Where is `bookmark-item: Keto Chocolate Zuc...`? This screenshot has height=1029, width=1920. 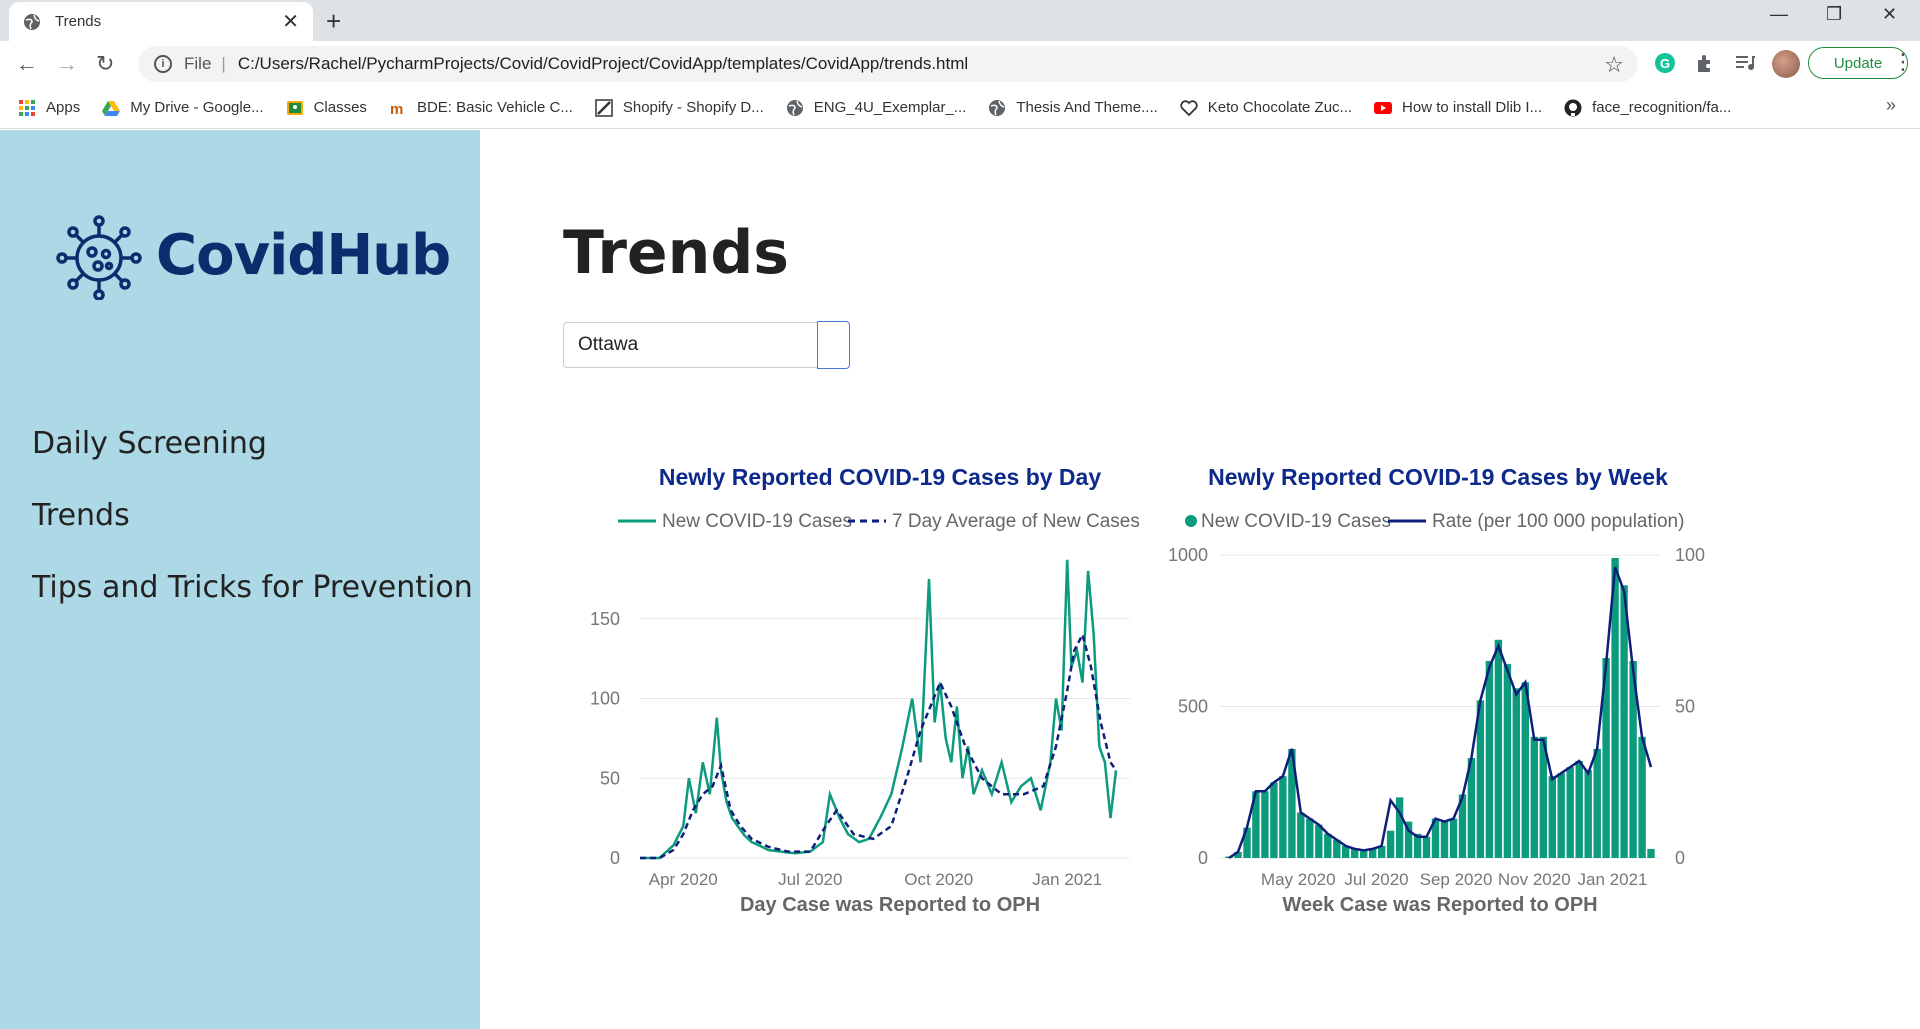
bookmark-item: Keto Chocolate Zuc... is located at coordinates (1266, 108).